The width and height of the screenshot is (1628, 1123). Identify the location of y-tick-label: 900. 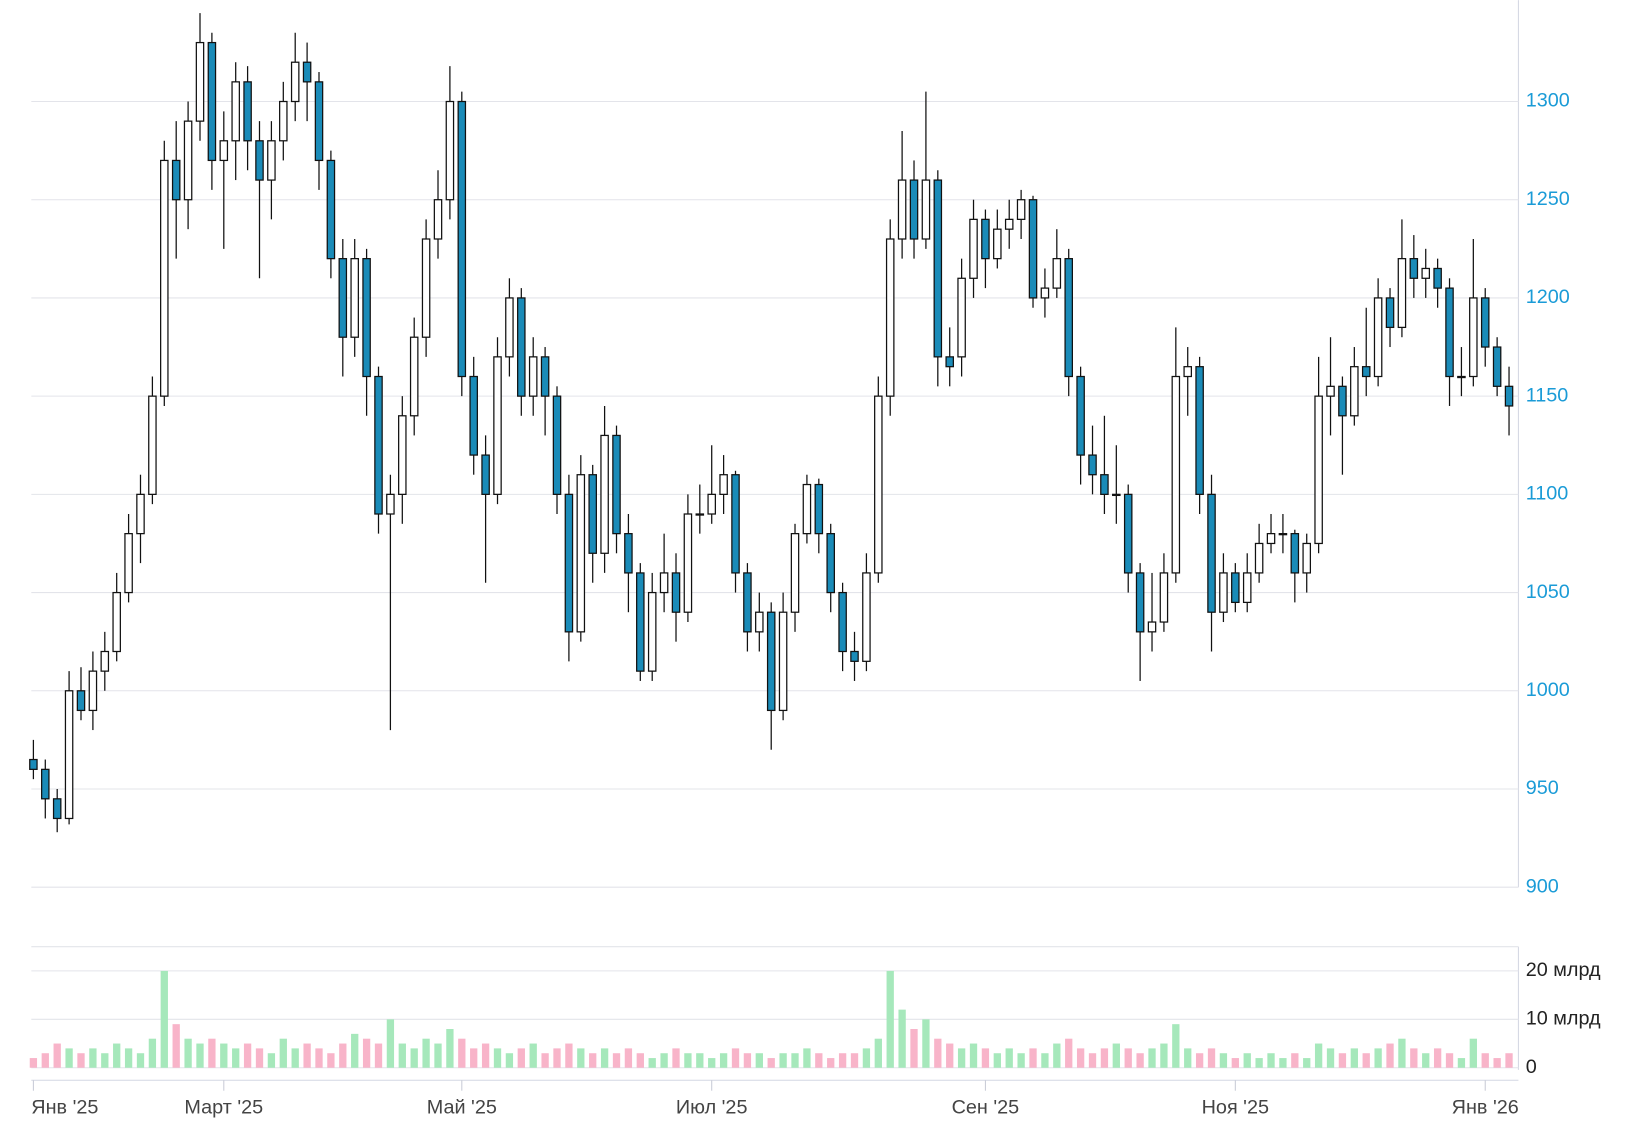
(1542, 886).